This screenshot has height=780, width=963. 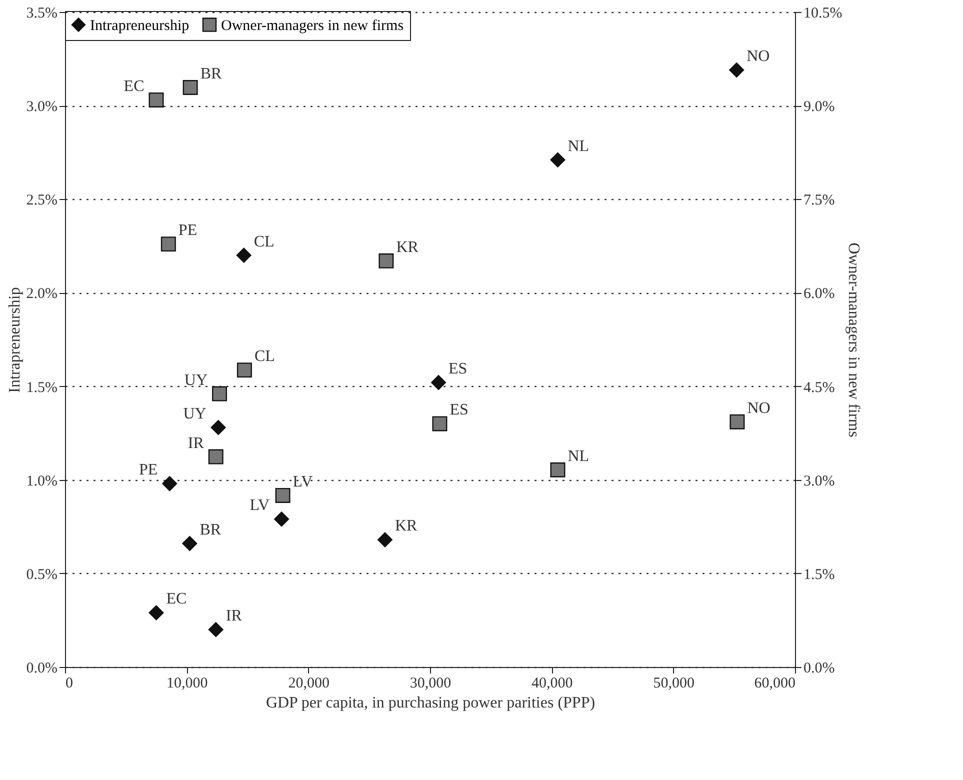 What do you see at coordinates (673, 684) in the screenshot?
I see `x-tick-label: 50,000` at bounding box center [673, 684].